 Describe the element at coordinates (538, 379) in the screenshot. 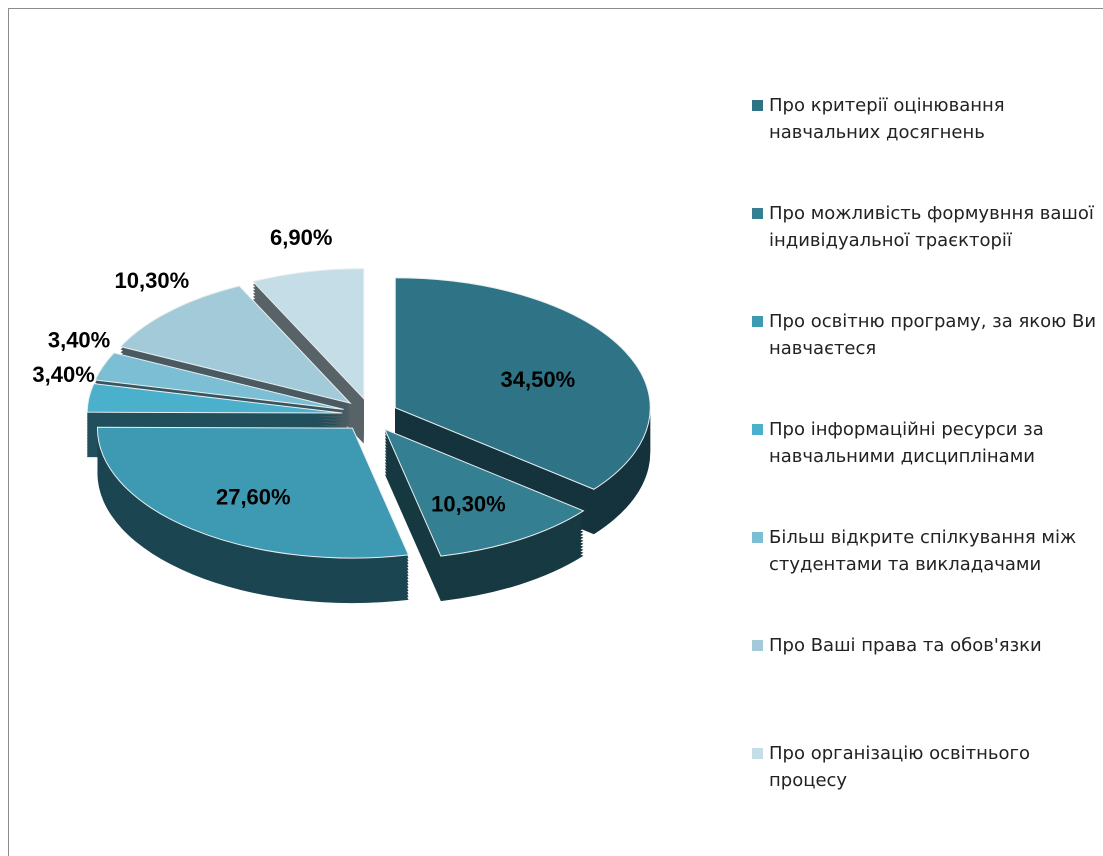

I see `data-label: 34,50%` at that location.